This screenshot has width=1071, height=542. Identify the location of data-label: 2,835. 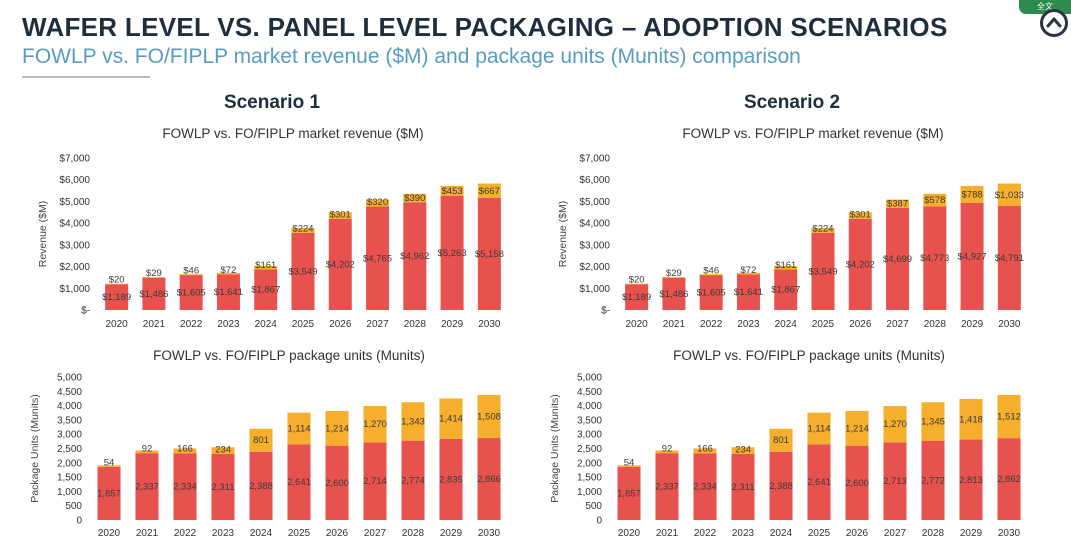
(451, 479).